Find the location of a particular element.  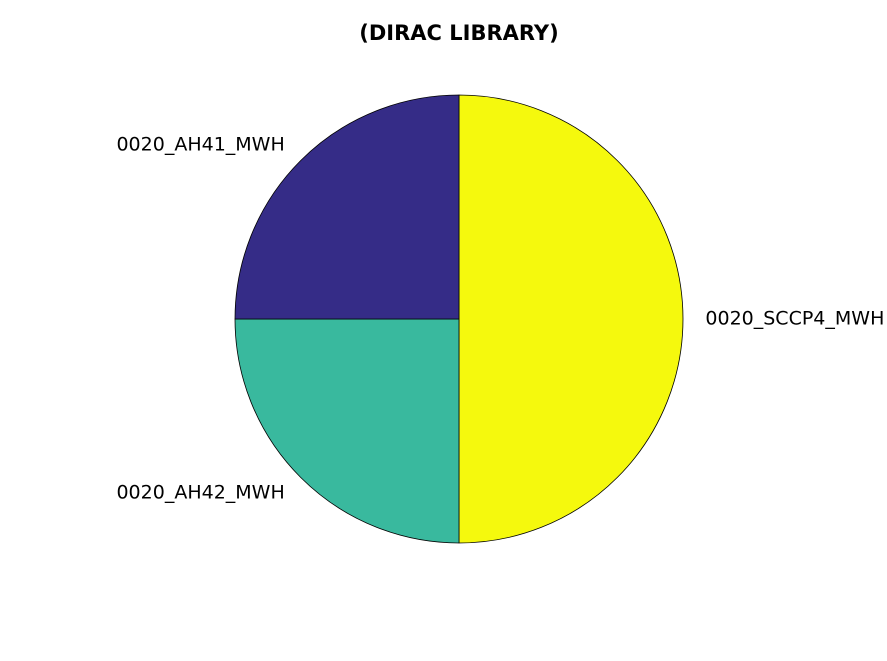

chart-title: (DIRAC LIBRARY) is located at coordinates (458, 33).